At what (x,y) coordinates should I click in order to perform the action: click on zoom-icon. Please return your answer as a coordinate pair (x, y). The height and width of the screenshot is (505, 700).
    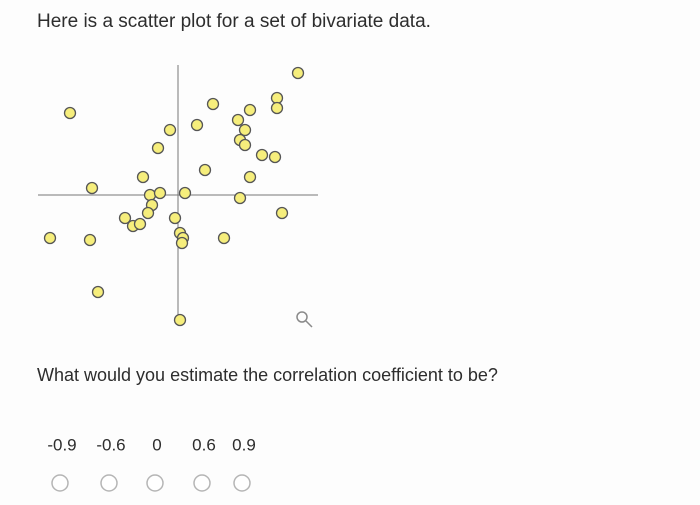
    Looking at the image, I should click on (304, 319).